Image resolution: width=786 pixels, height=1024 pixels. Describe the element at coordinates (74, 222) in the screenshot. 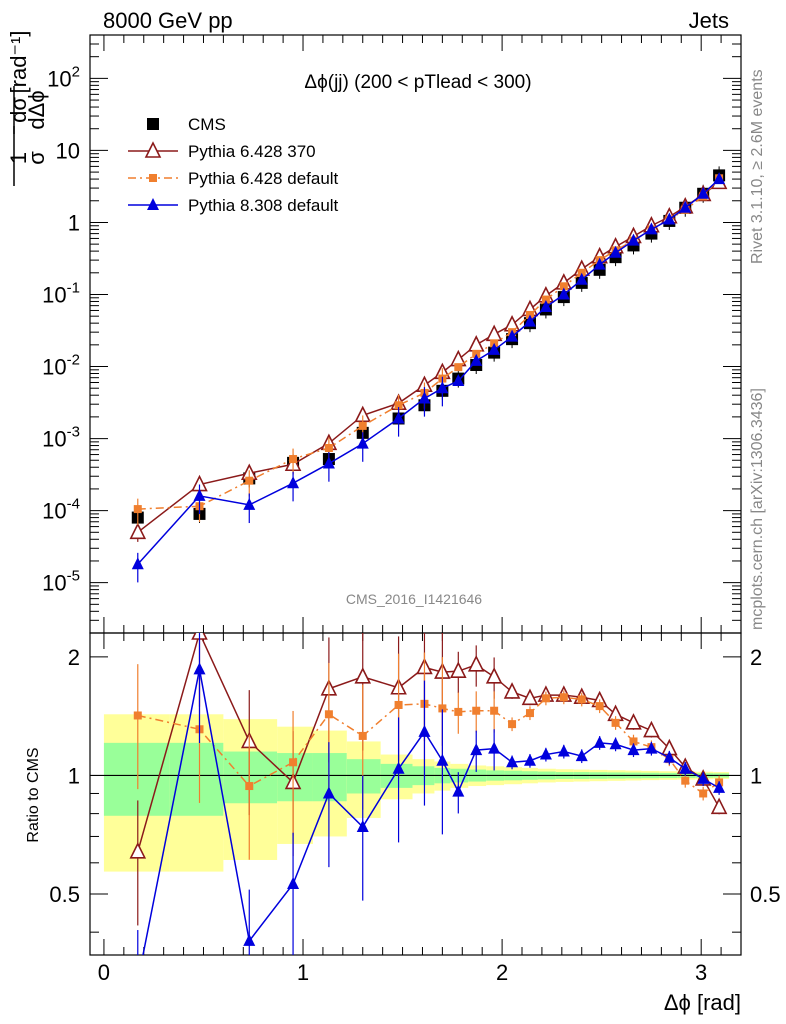

I see `main-y-tick-label: 1` at that location.